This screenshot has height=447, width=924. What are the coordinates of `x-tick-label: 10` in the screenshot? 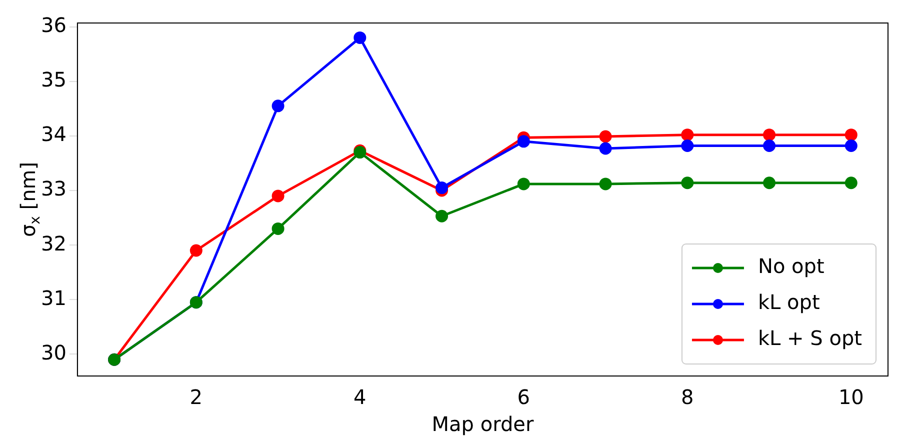 It's located at (851, 397).